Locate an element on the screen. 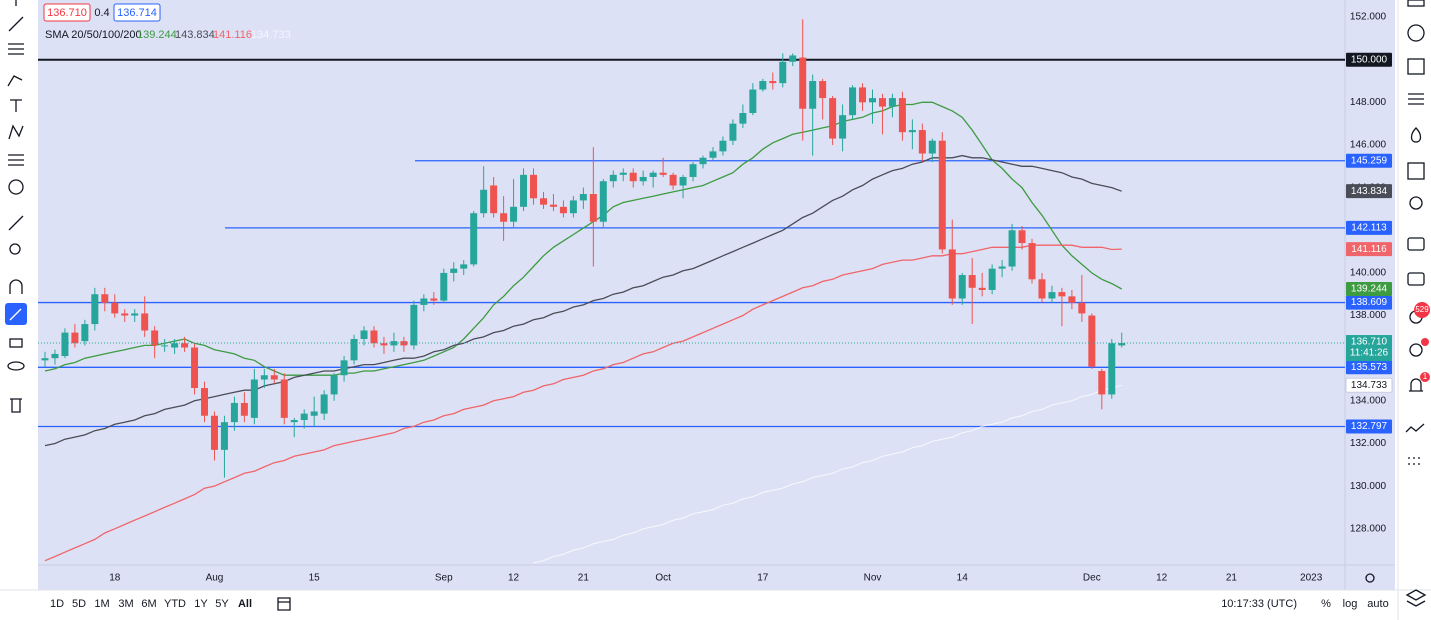 The width and height of the screenshot is (1431, 620). tool-forecast is located at coordinates (16, 160).